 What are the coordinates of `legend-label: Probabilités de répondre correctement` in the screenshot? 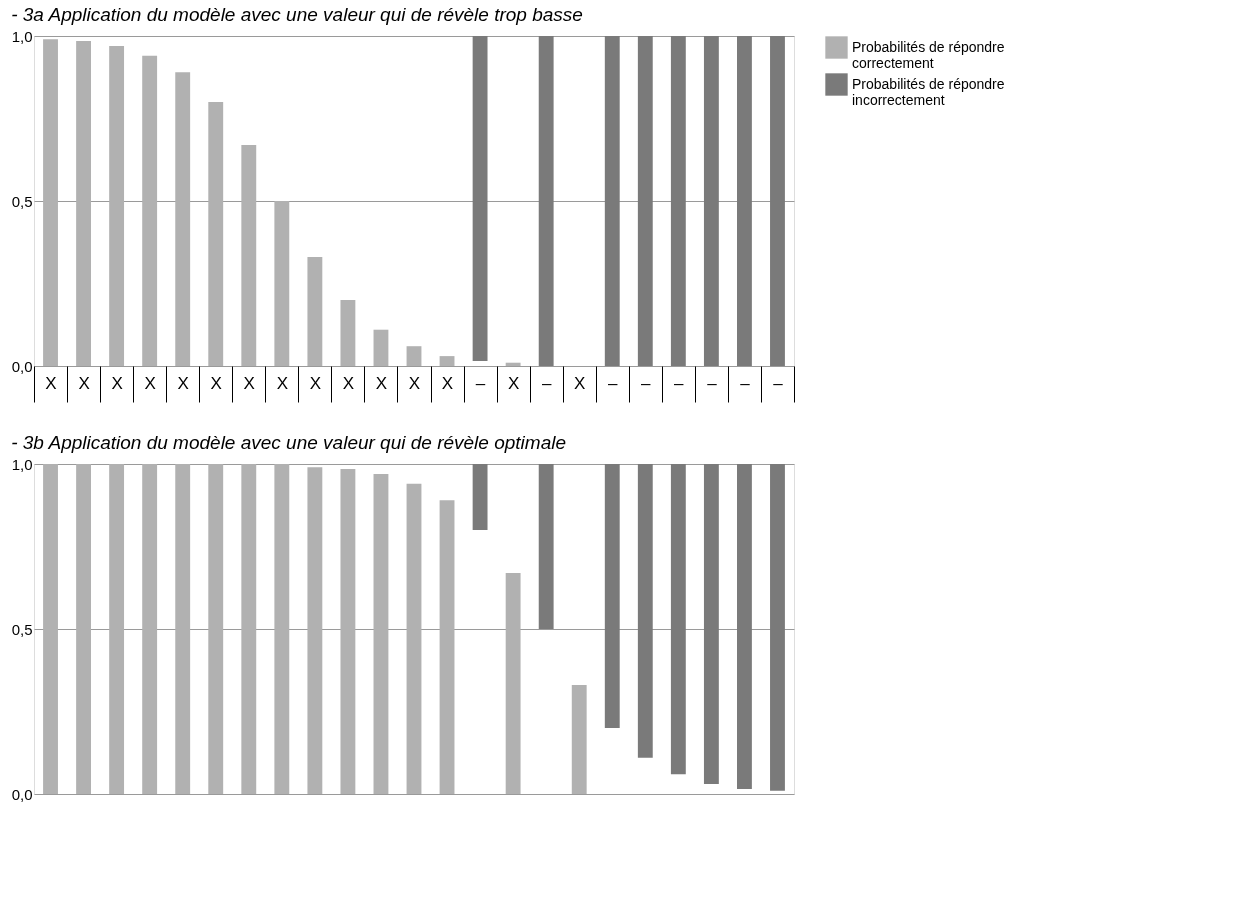 It's located at (928, 54).